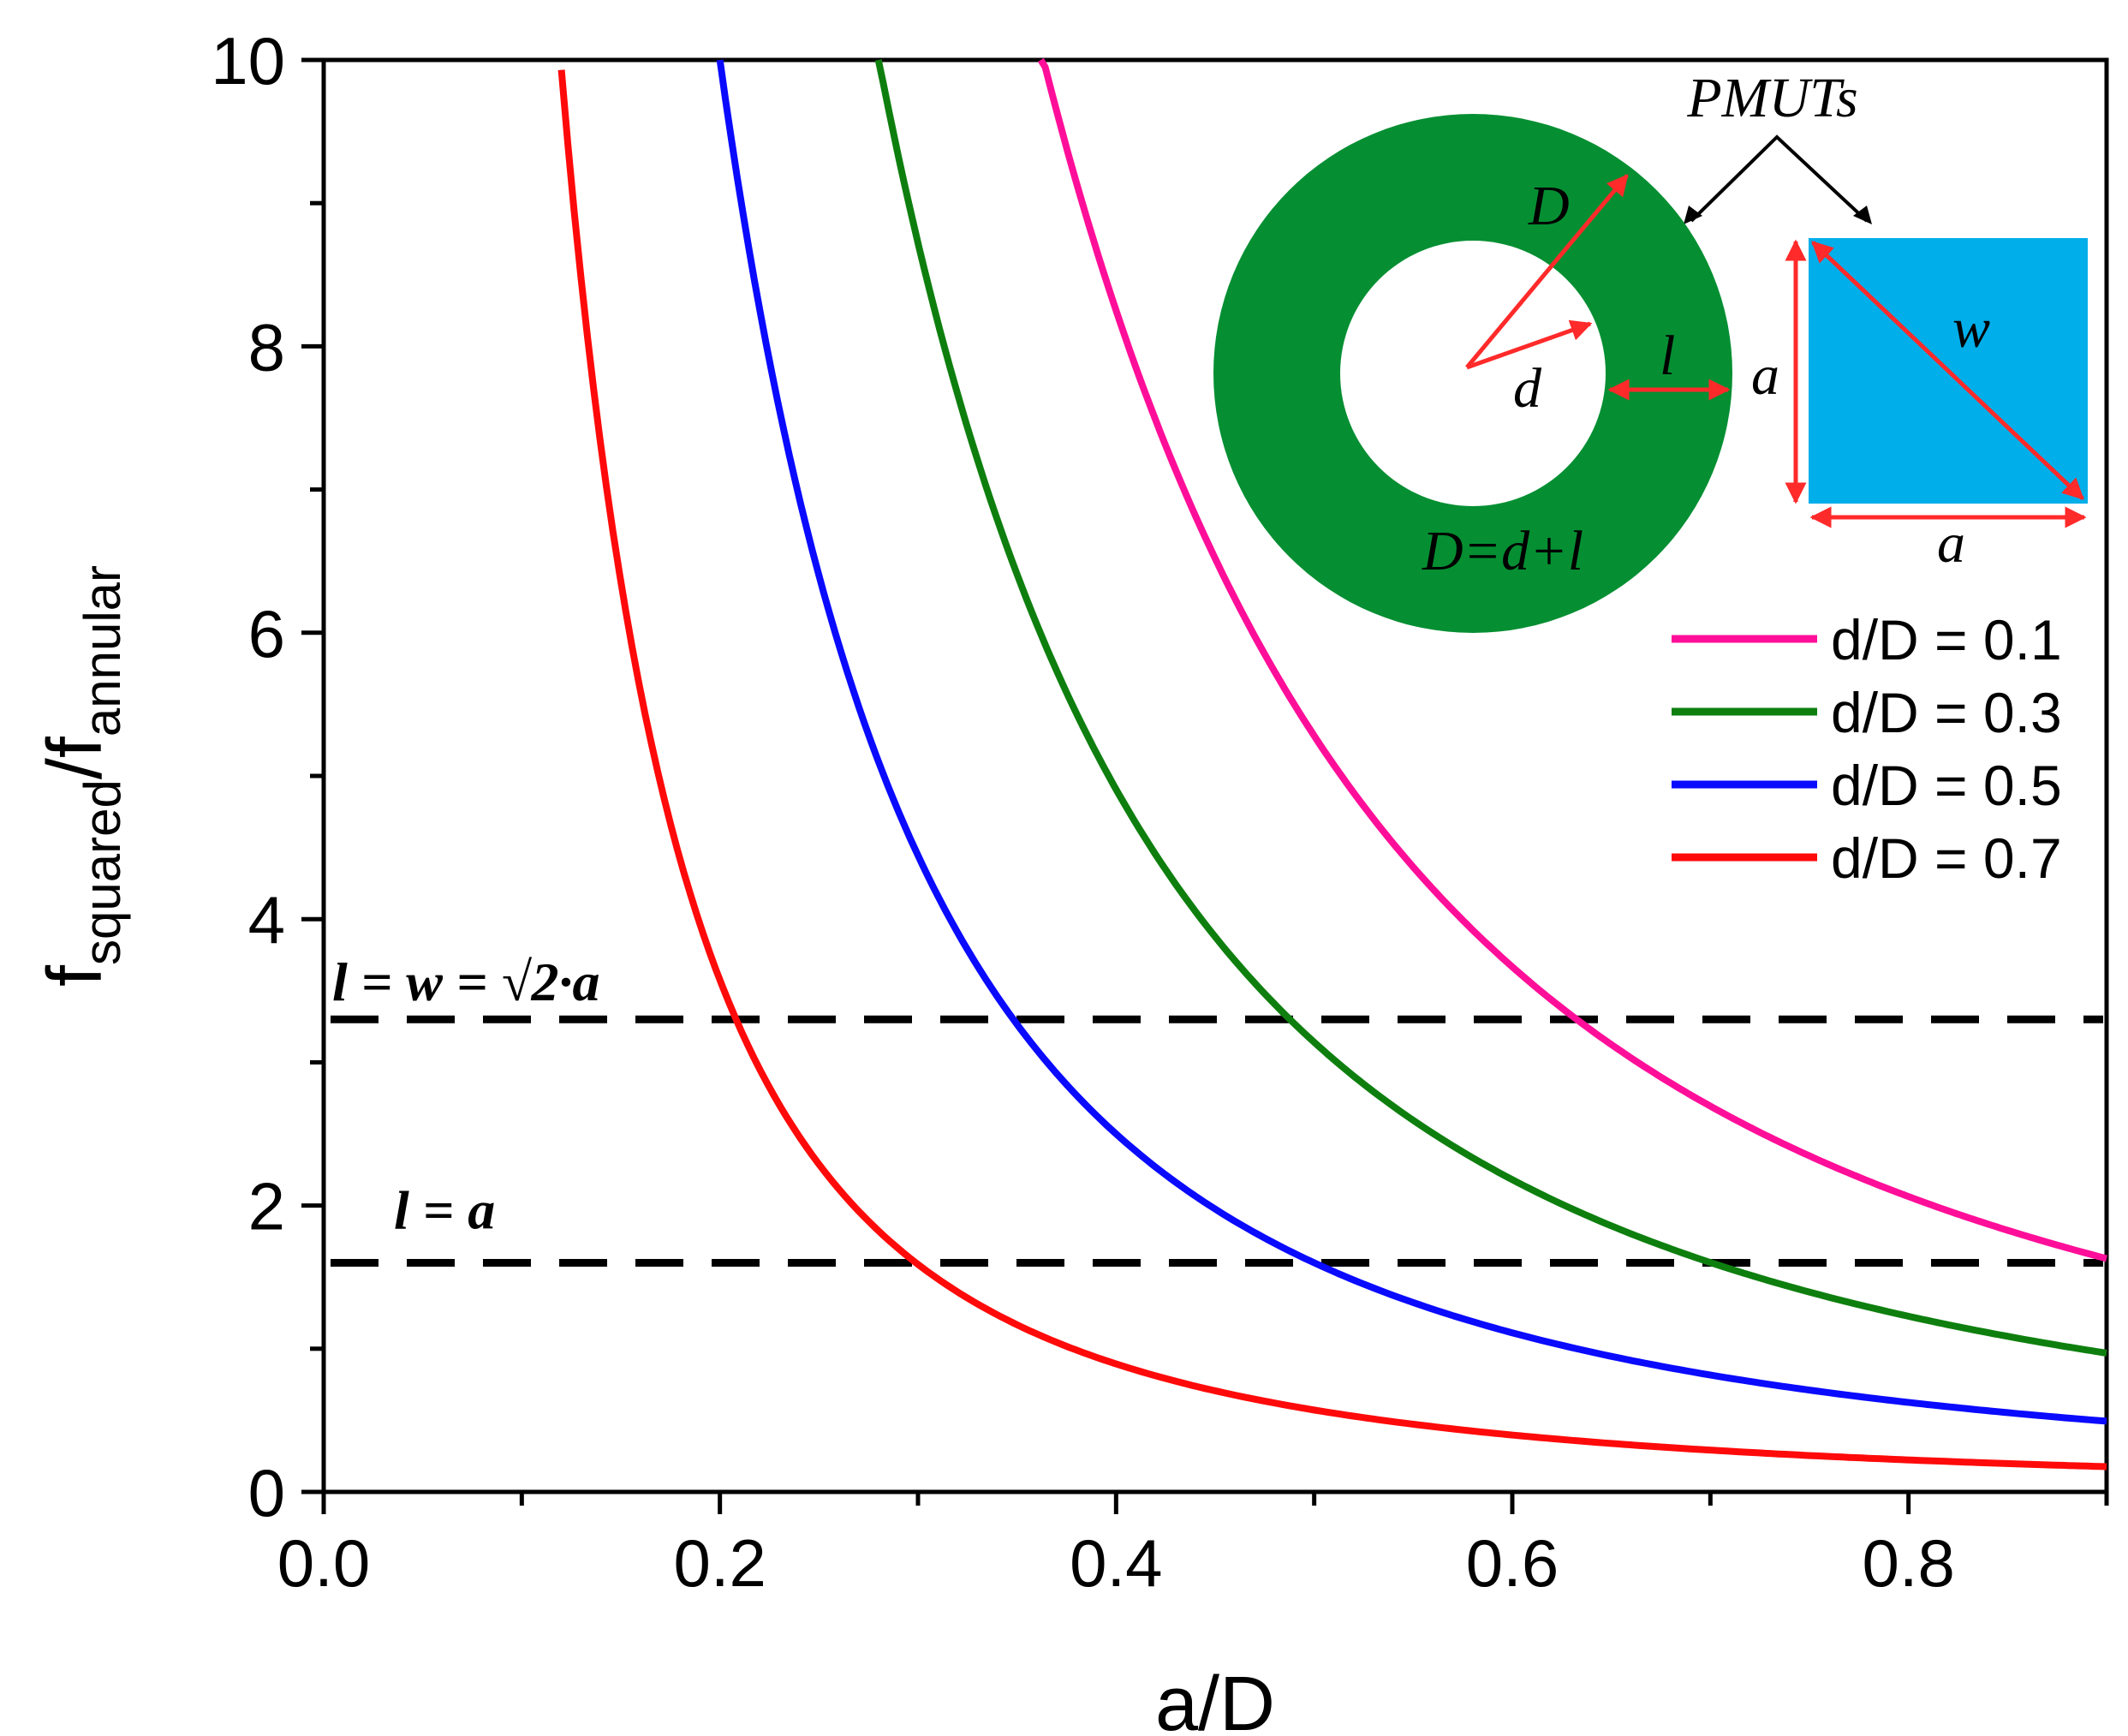 This screenshot has height=1736, width=2128. I want to click on inset-diagram: PMUTs D d l D=d+l w a a, so click(1650, 350).